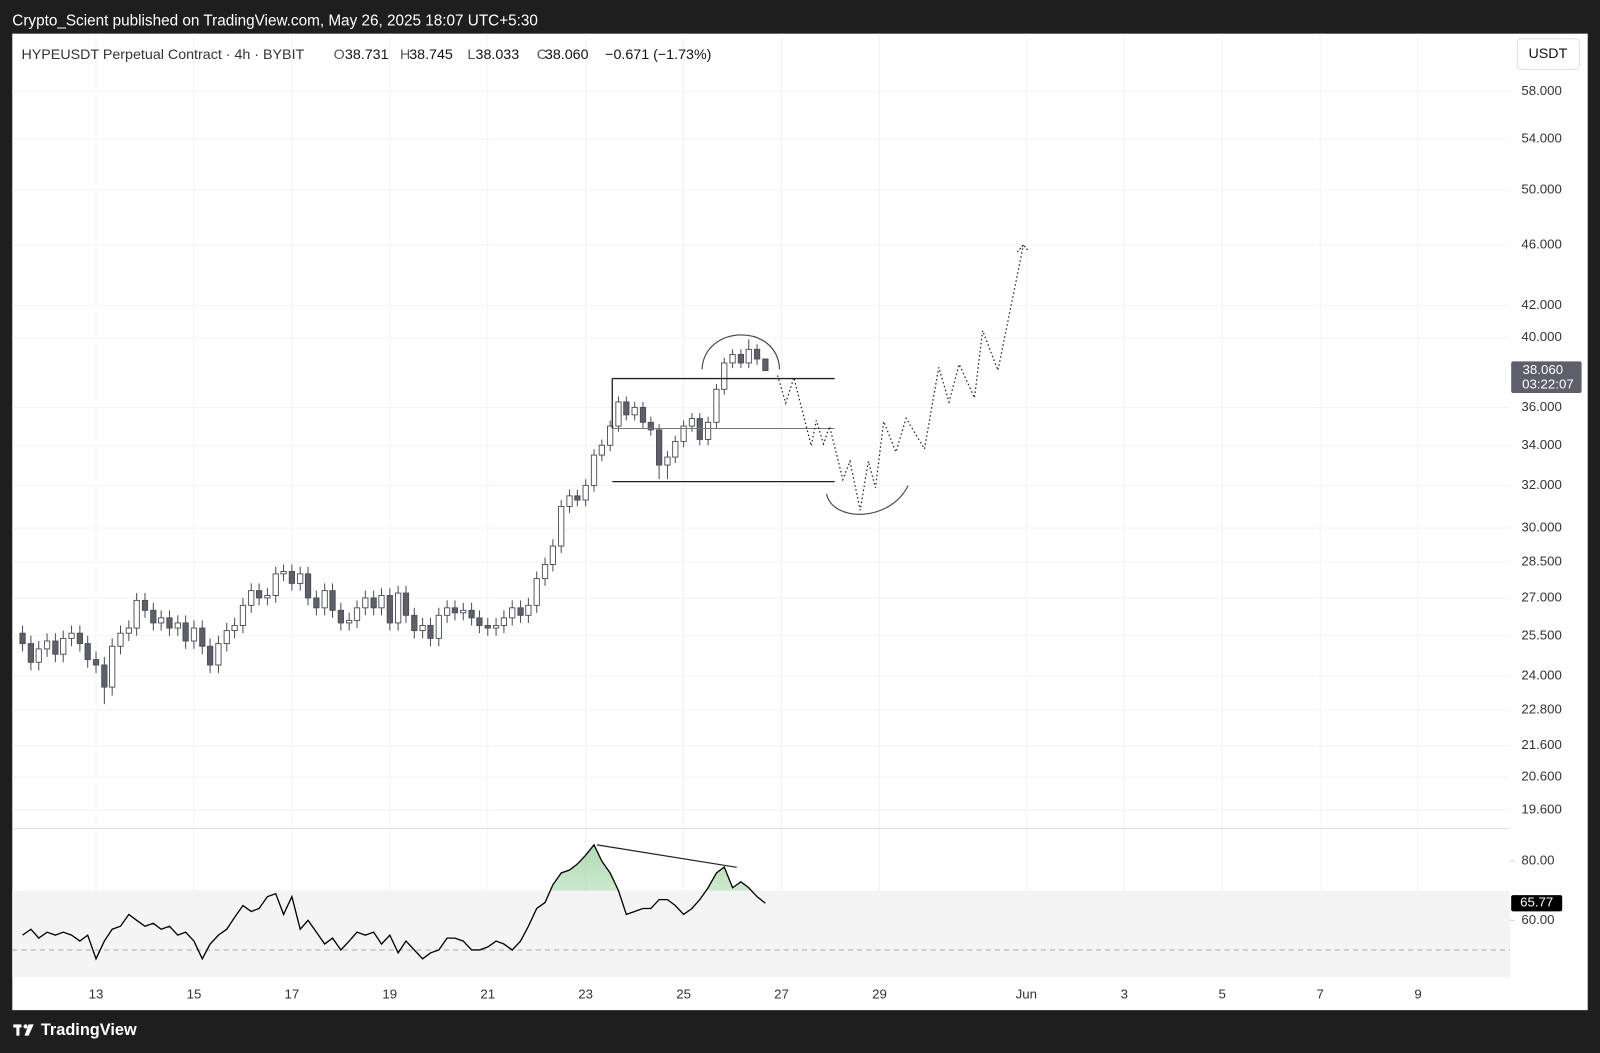 Image resolution: width=1600 pixels, height=1053 pixels. I want to click on x-tick-label: 7, so click(1319, 993).